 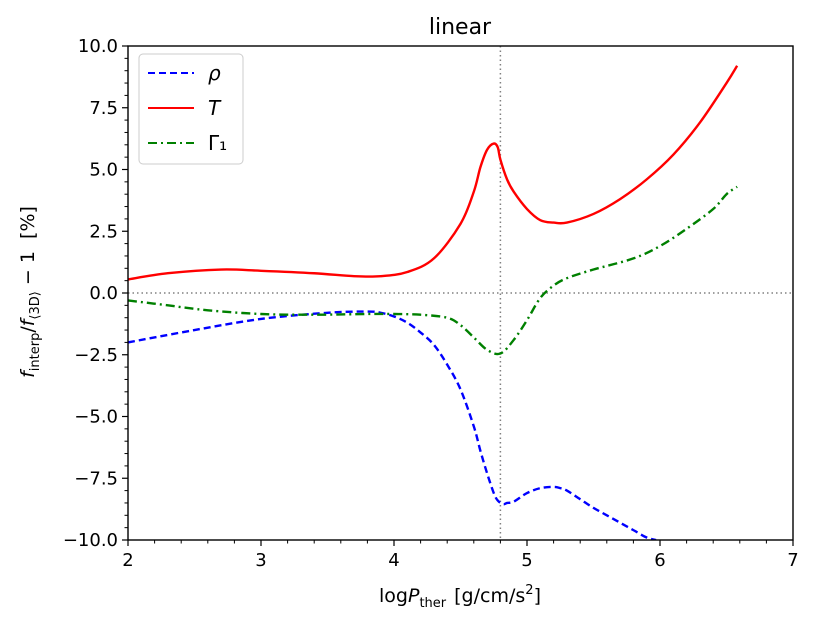 I want to click on legend-label-T: T, so click(x=215, y=108).